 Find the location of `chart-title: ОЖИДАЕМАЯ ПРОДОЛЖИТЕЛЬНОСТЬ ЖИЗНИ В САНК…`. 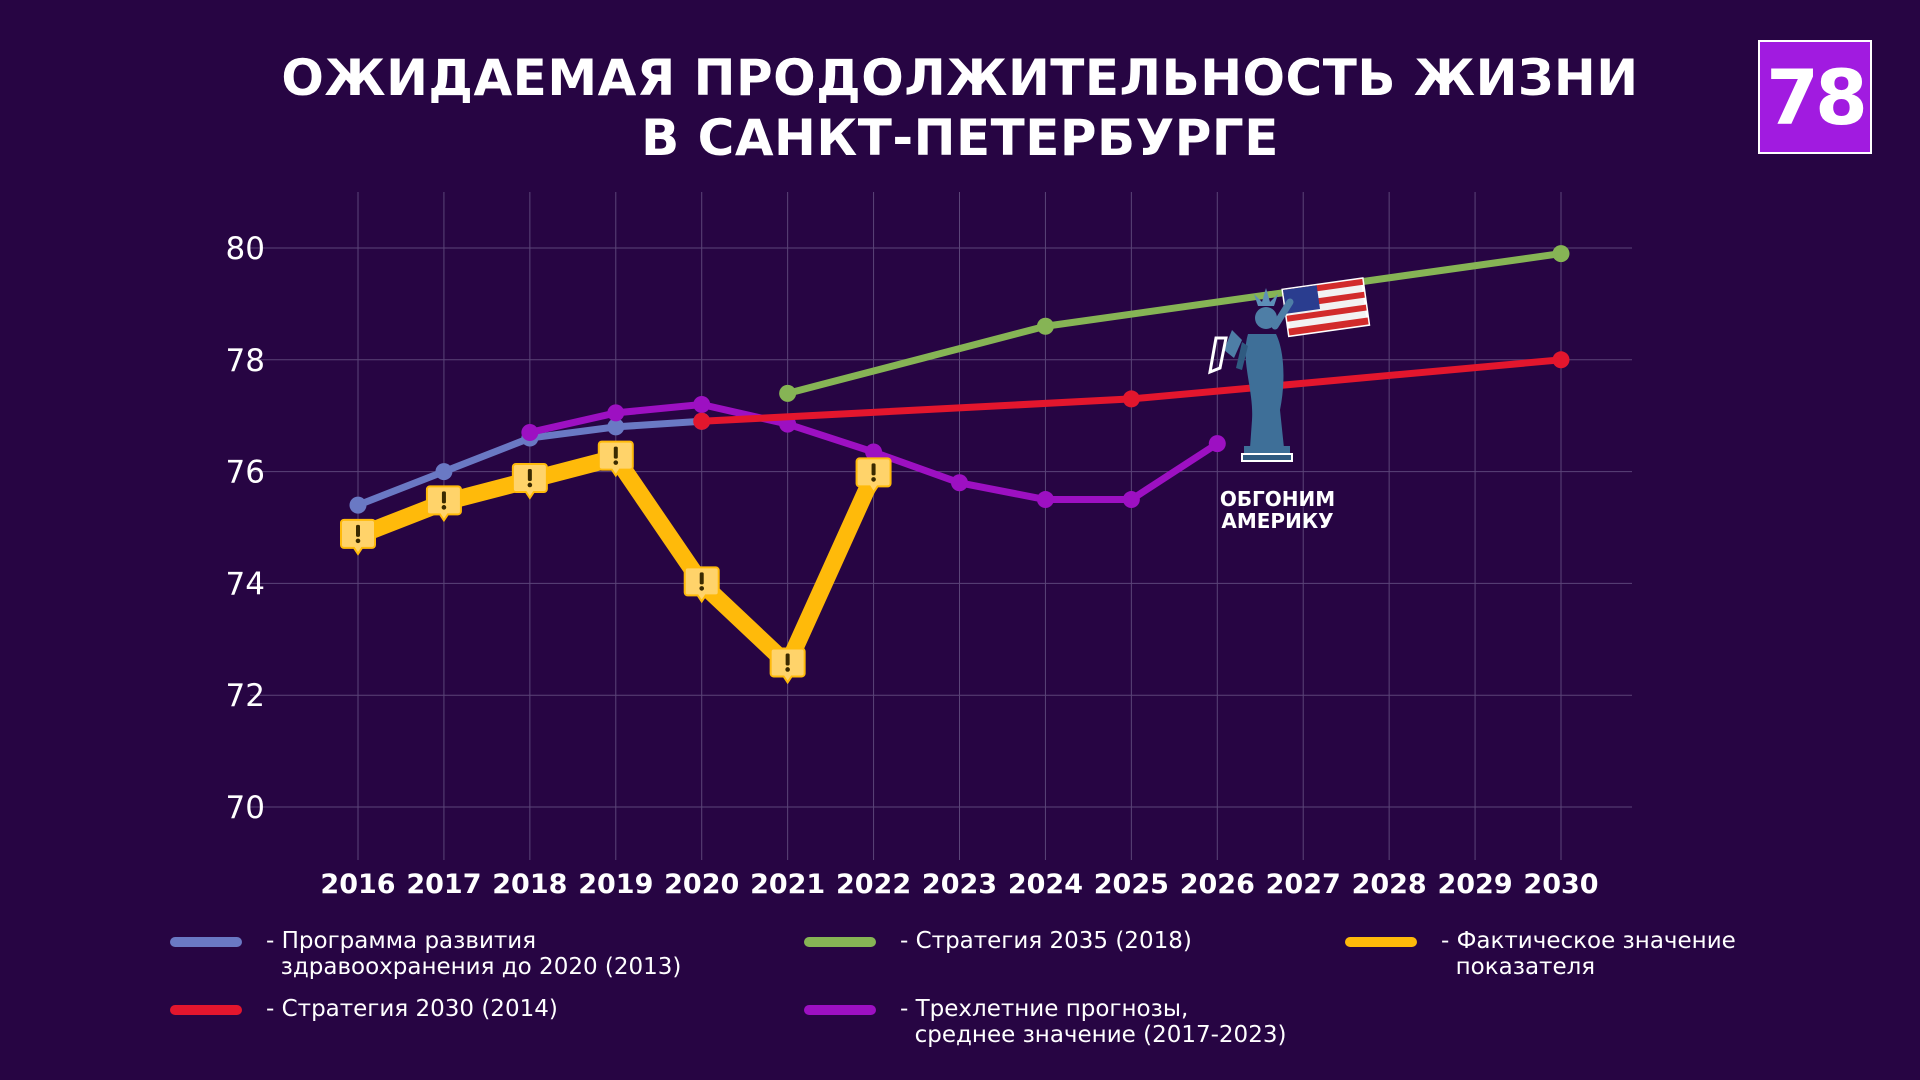

chart-title: ОЖИДАЕМАЯ ПРОДОЛЖИТЕЛЬНОСТЬ ЖИЗНИ В САНК… is located at coordinates (960, 108).